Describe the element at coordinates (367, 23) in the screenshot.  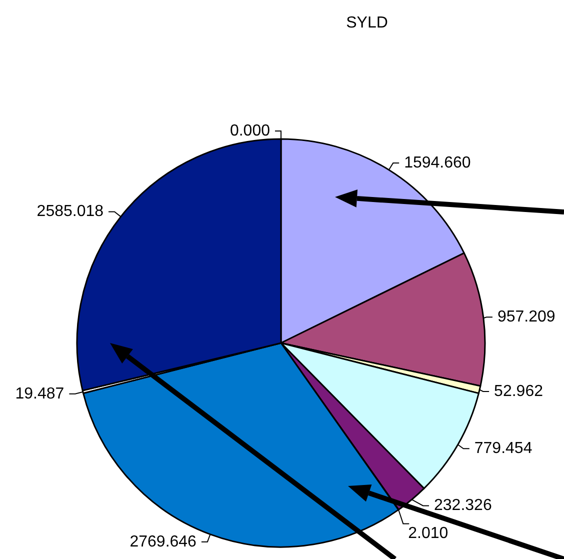
I see `chart-title: SYLD` at that location.